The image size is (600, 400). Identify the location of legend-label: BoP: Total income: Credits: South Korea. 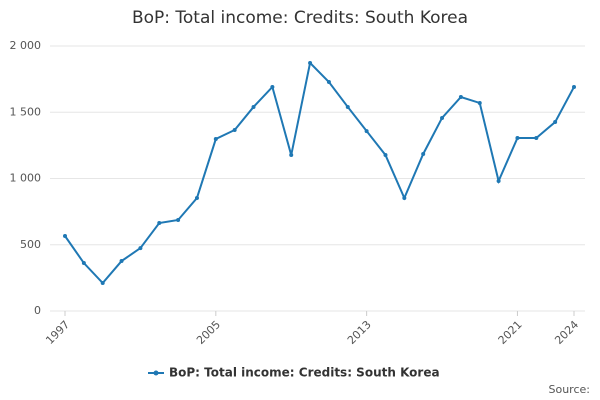
(304, 373).